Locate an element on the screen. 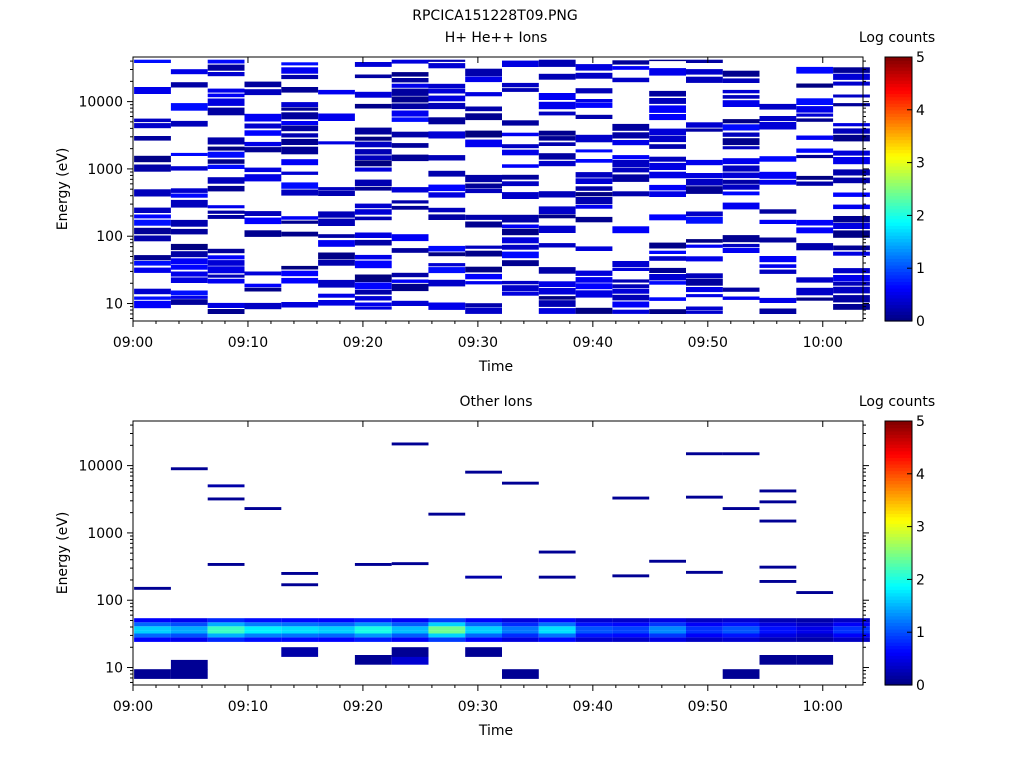  colorbar-tick-label: 3 is located at coordinates (920, 528).